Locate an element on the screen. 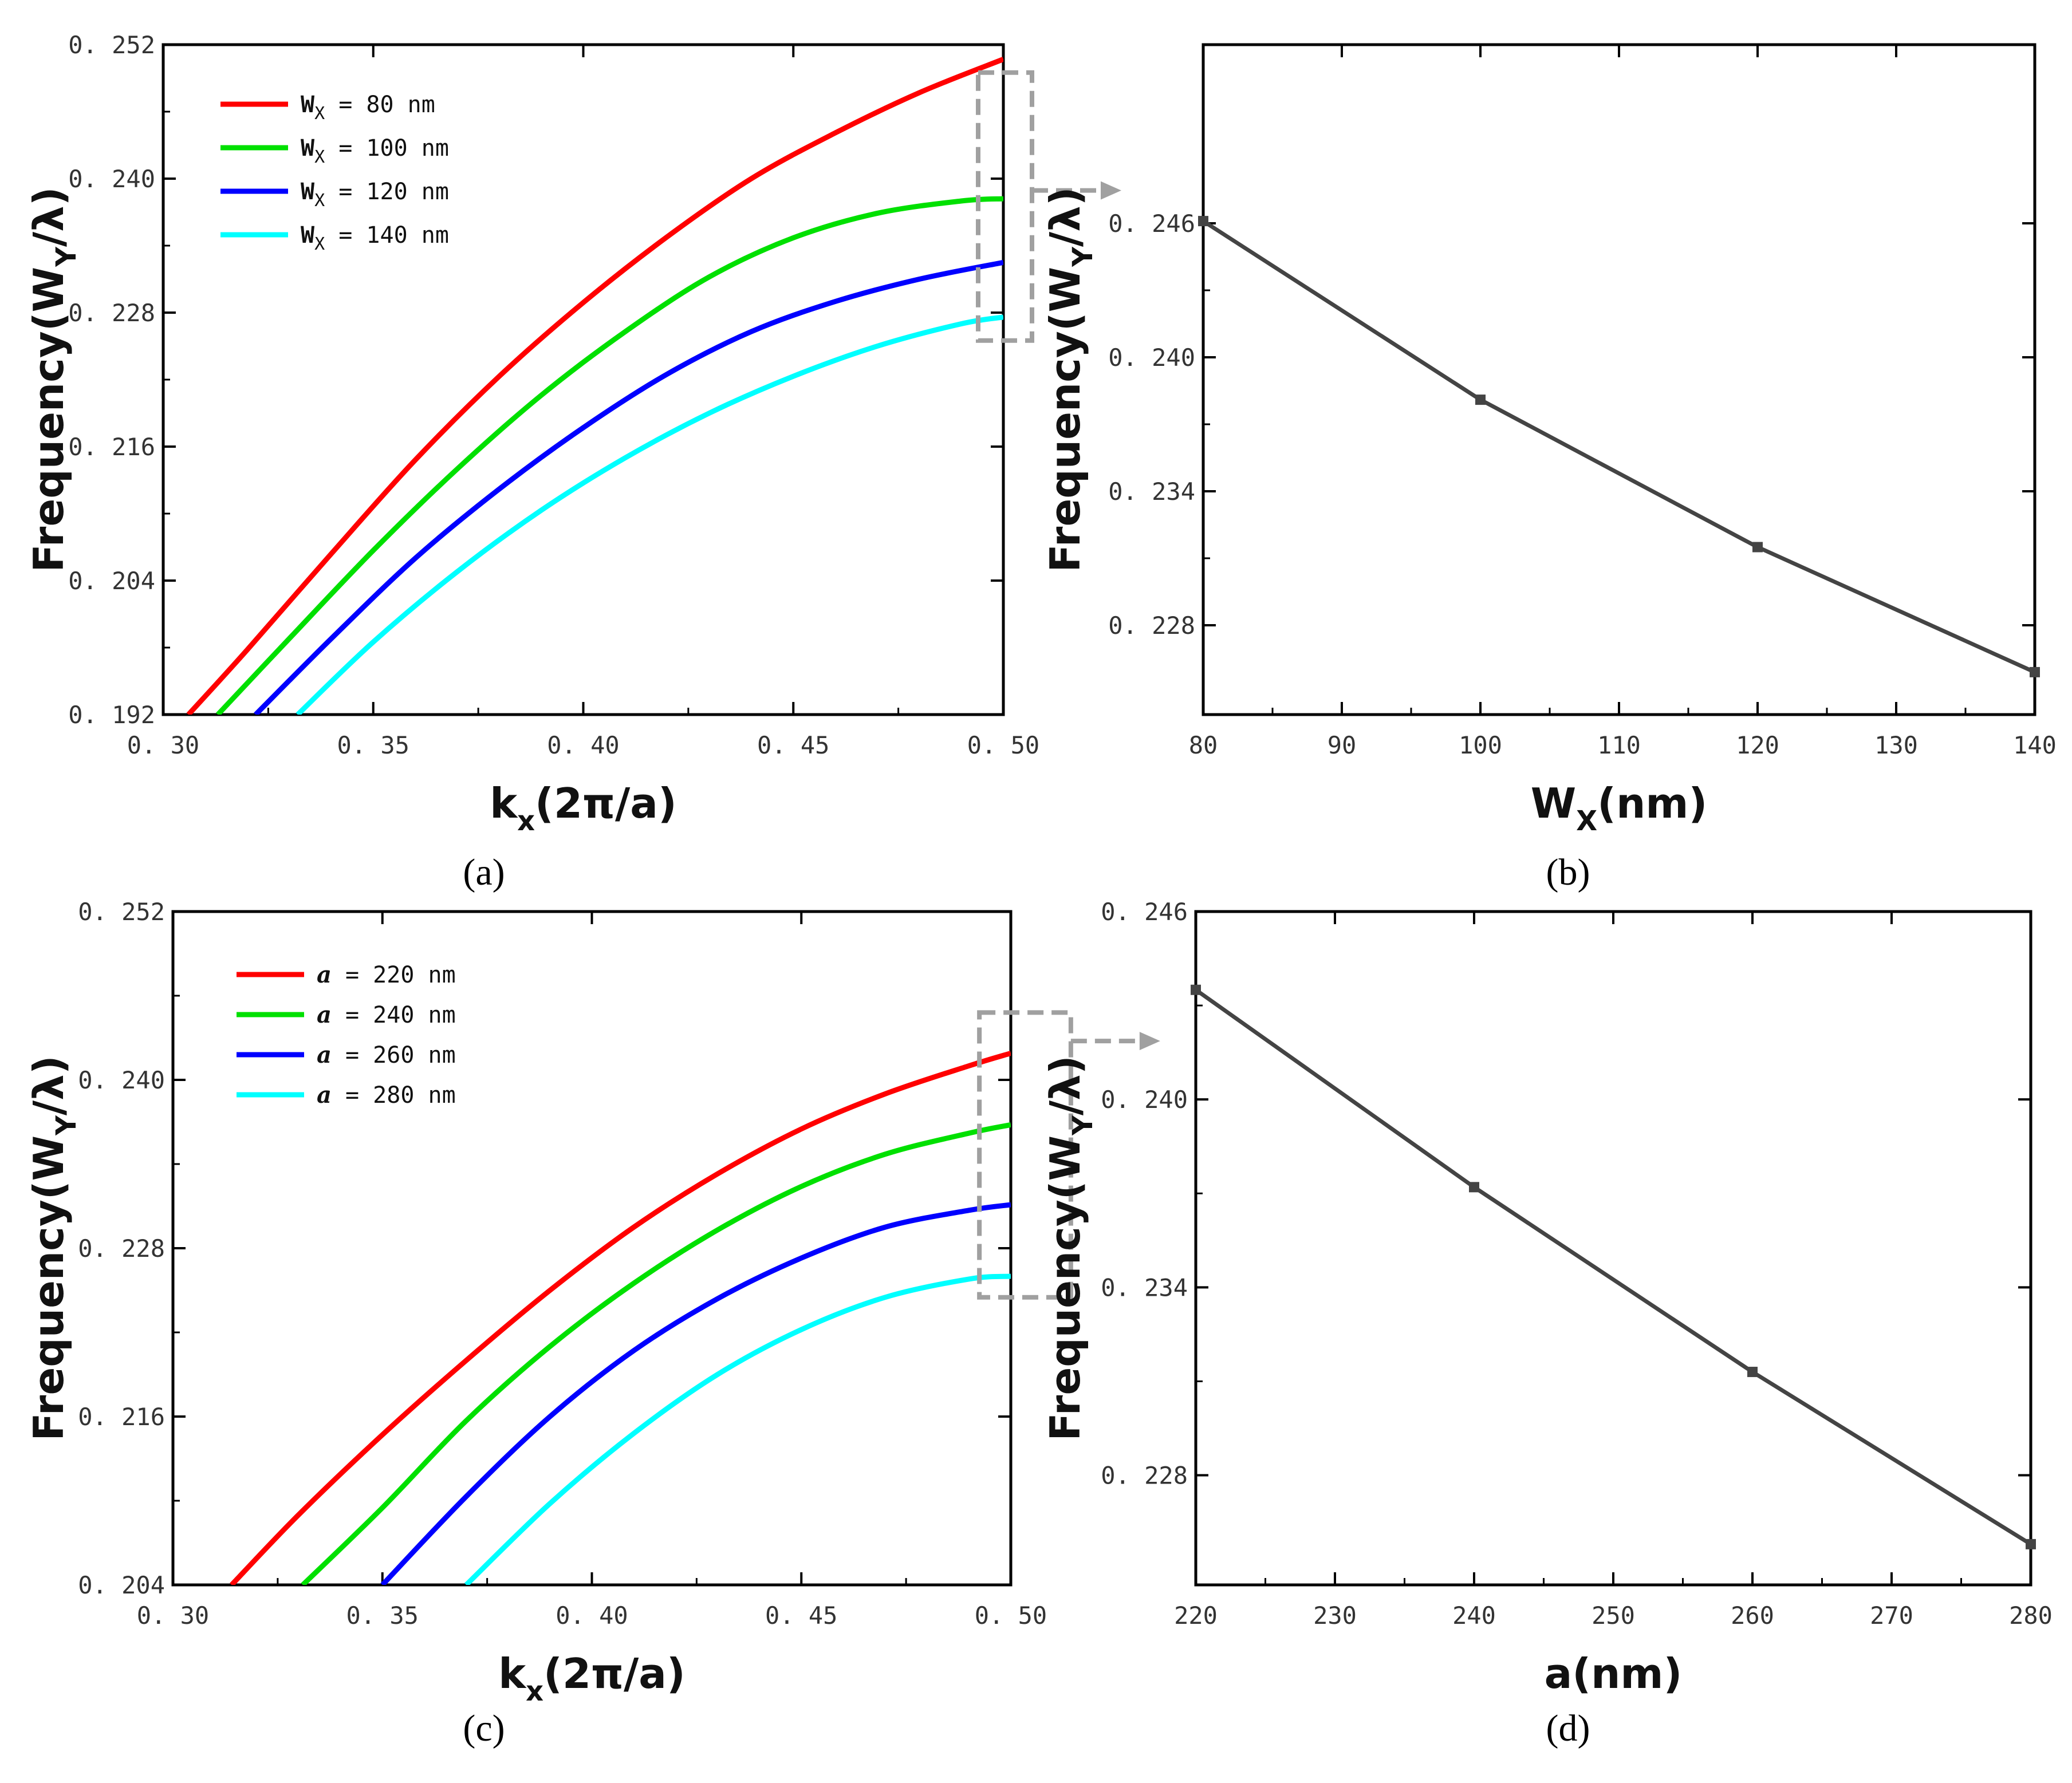 The width and height of the screenshot is (2072, 1783). x-tick-label: 240 is located at coordinates (1474, 1615).